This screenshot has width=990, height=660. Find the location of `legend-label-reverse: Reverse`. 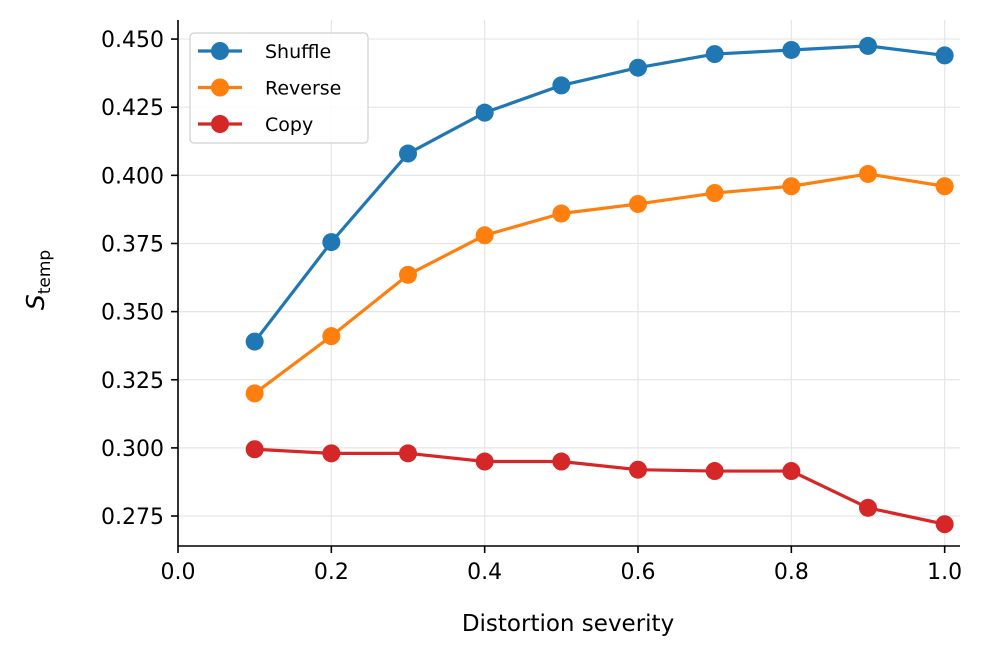

legend-label-reverse: Reverse is located at coordinates (303, 89).